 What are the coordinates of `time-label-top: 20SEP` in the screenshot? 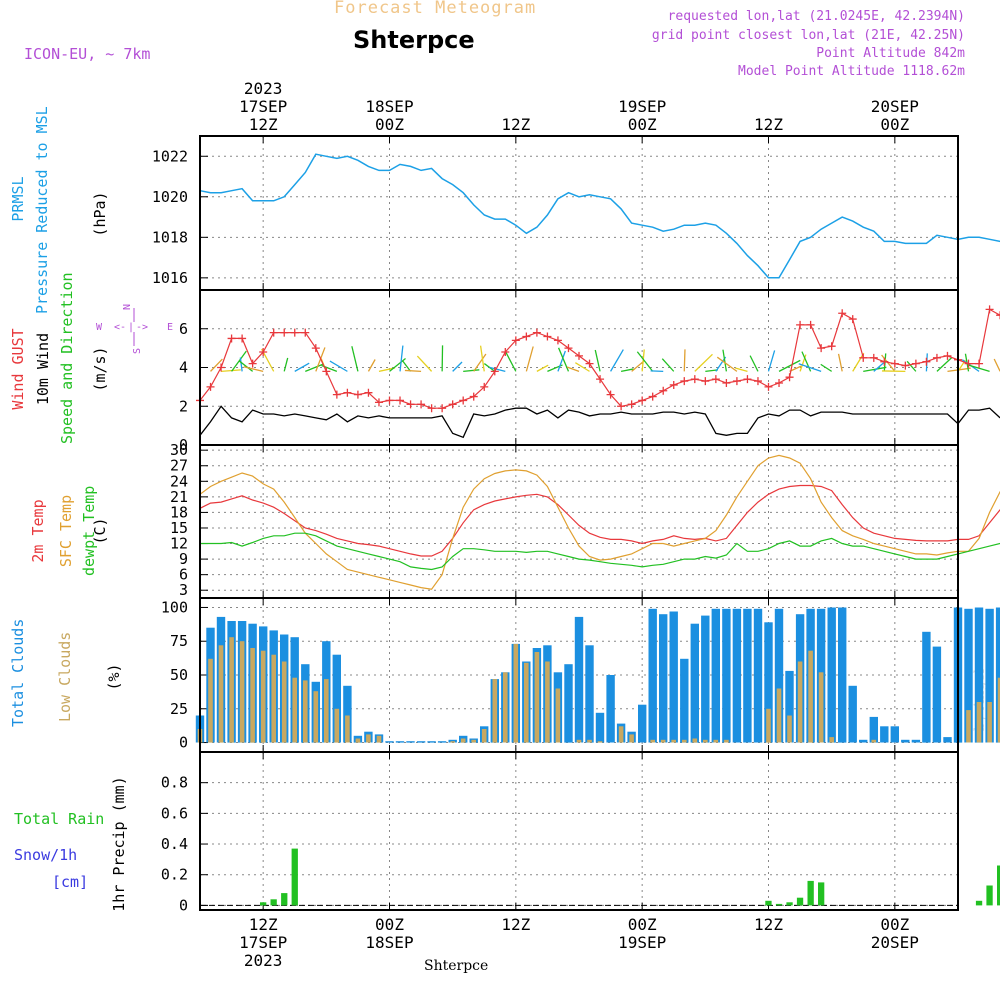 It's located at (895, 106).